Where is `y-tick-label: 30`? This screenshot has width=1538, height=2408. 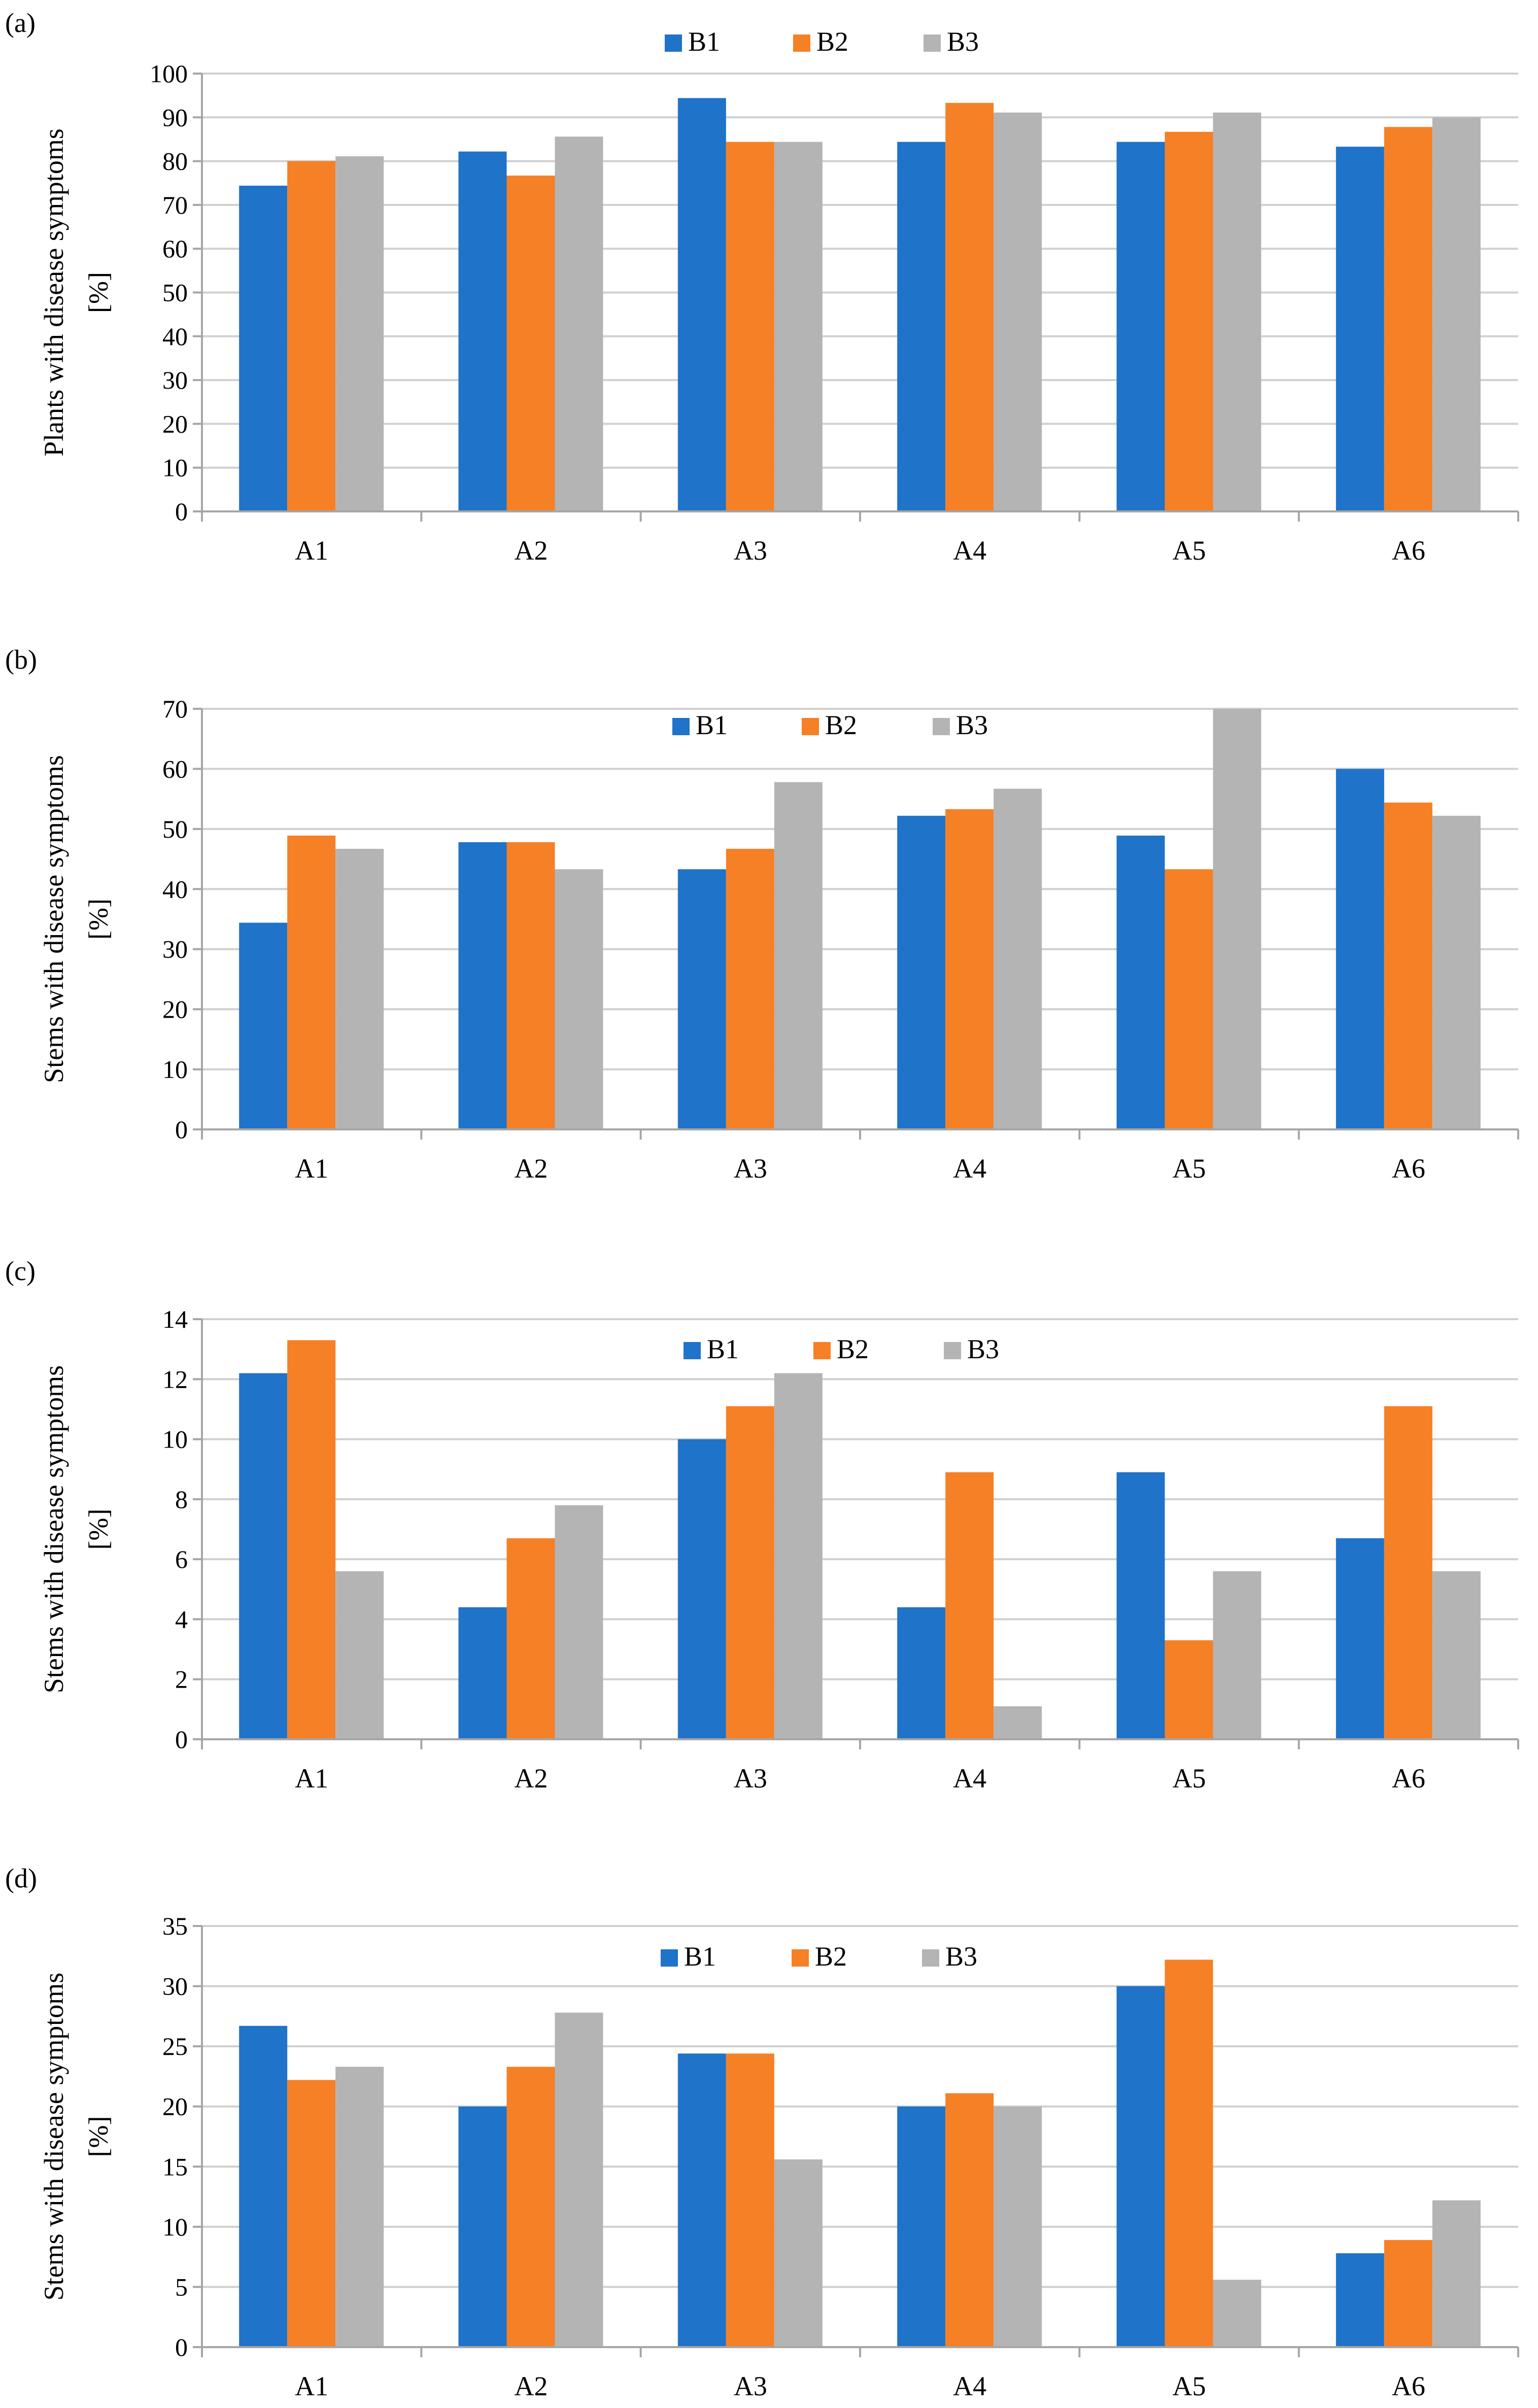 y-tick-label: 30 is located at coordinates (175, 380).